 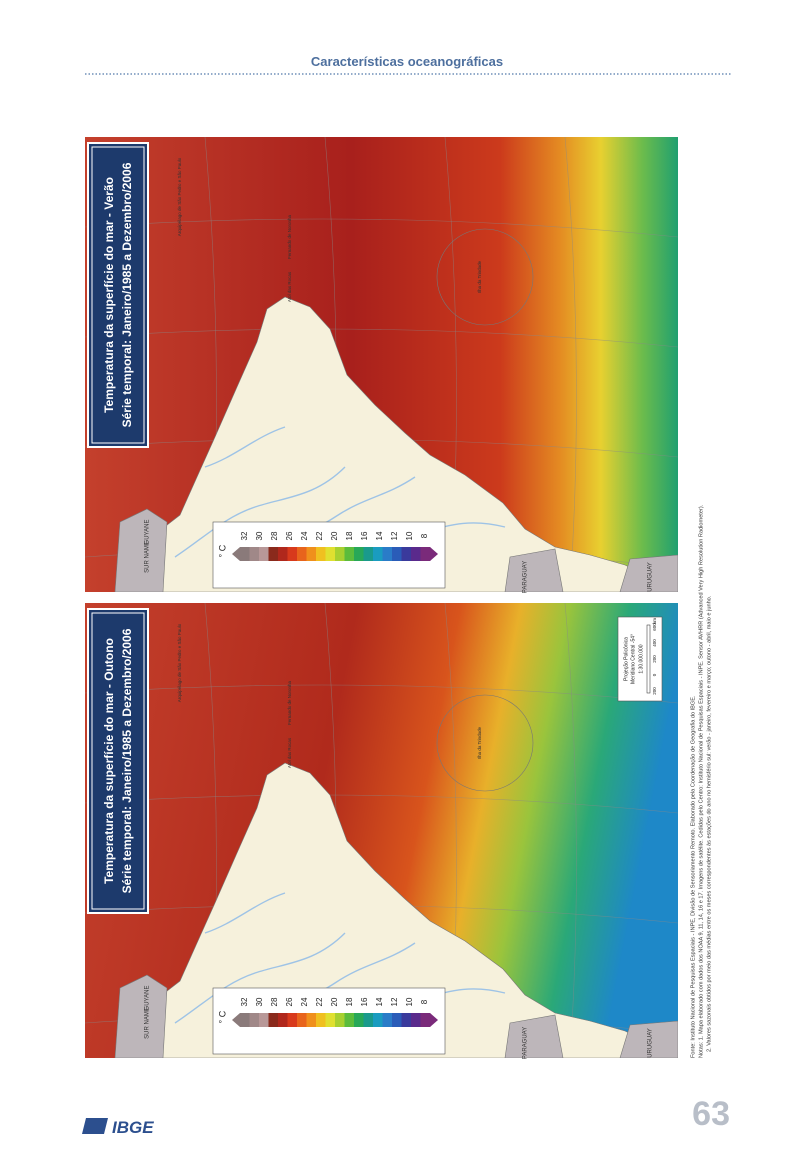 What do you see at coordinates (148, 1023) in the screenshot?
I see `place-label: SUR NAME` at bounding box center [148, 1023].